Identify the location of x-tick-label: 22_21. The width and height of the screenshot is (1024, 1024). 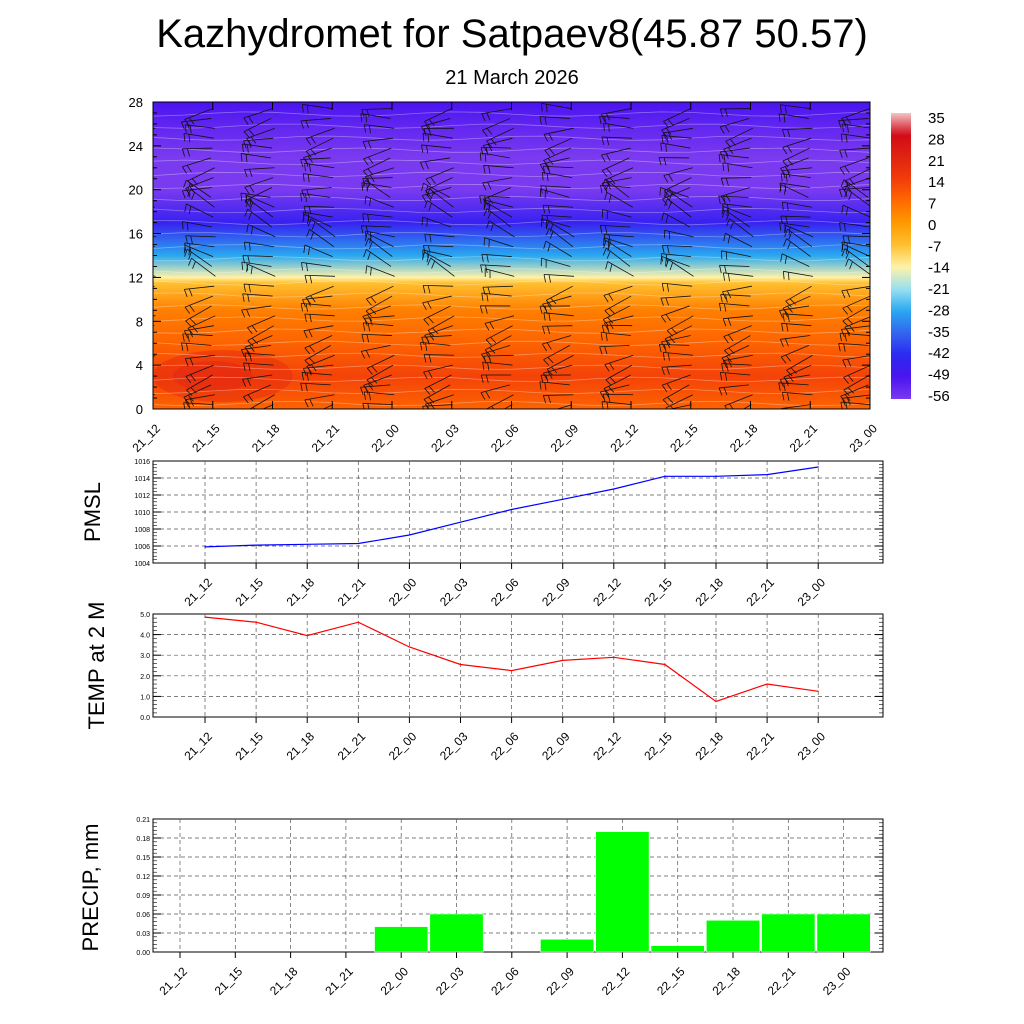
(804, 438).